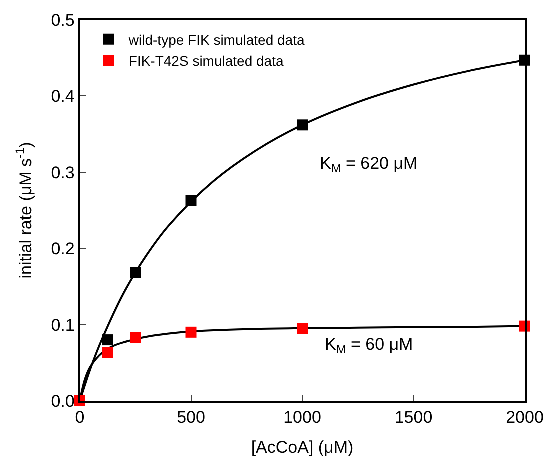  What do you see at coordinates (63, 401) in the screenshot?
I see `y-tick-label: 0.0` at bounding box center [63, 401].